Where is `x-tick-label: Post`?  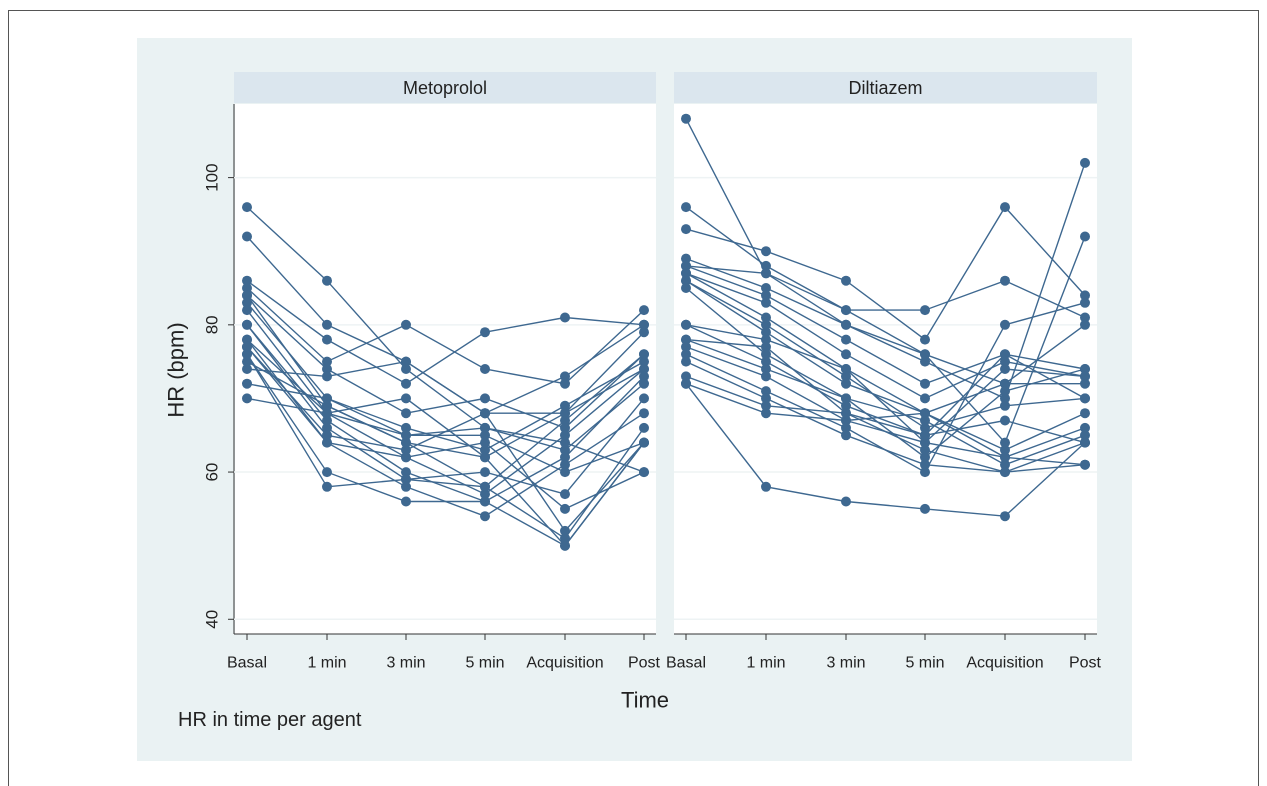 x-tick-label: Post is located at coordinates (644, 663).